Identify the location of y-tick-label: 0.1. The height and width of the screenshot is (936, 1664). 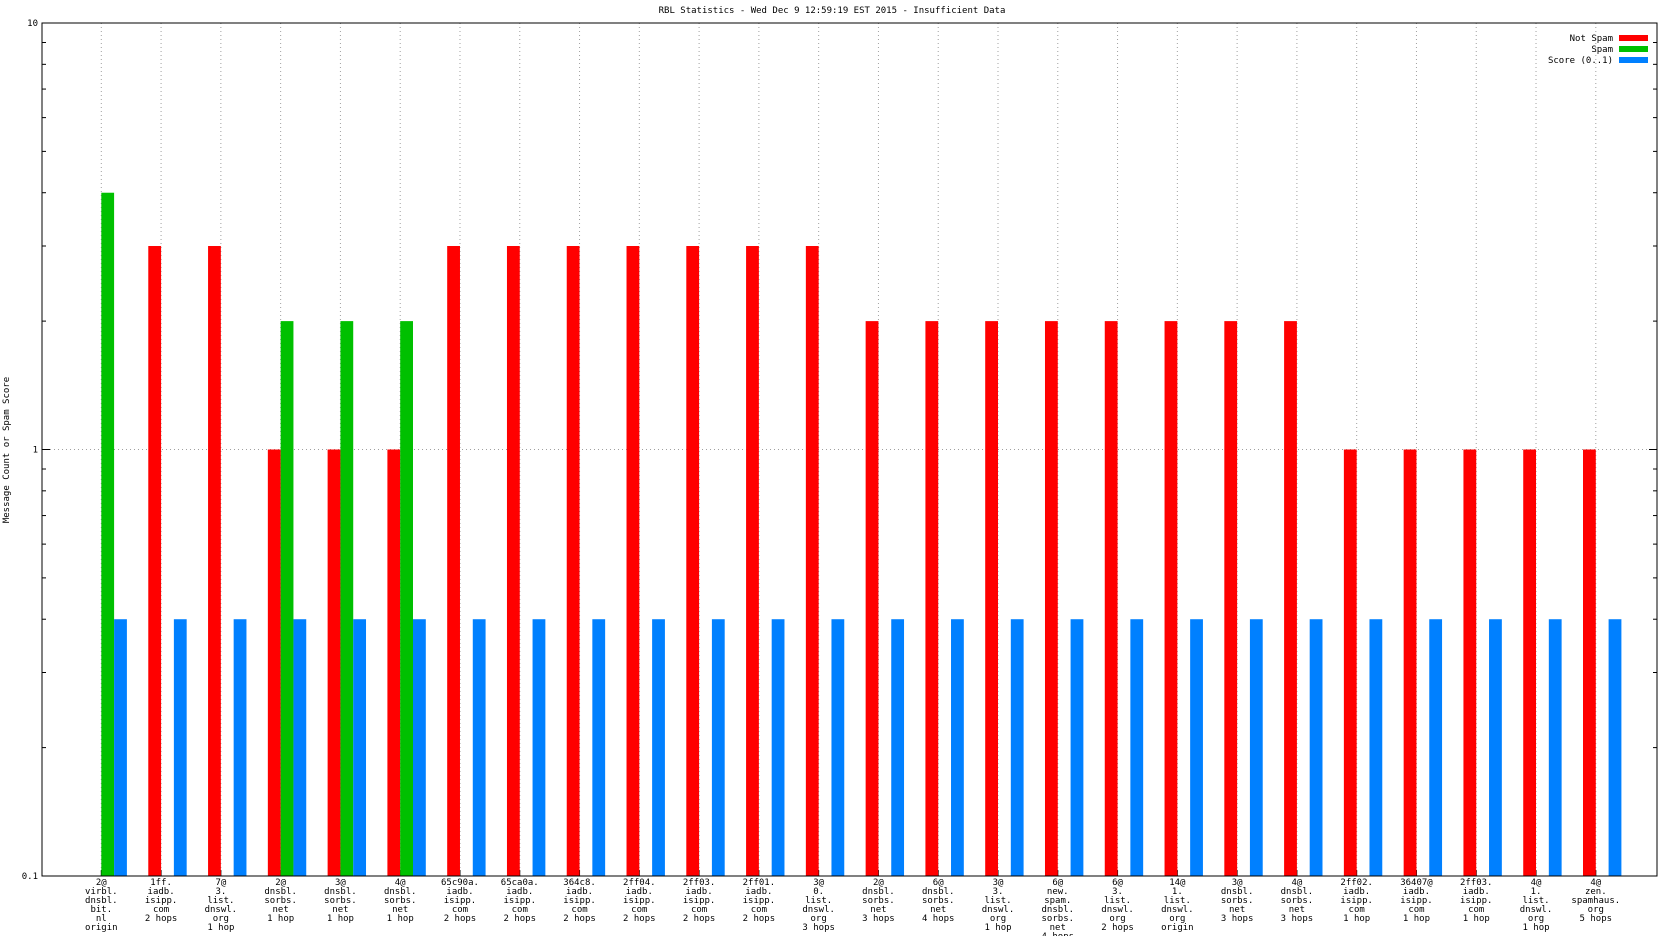
(30, 877).